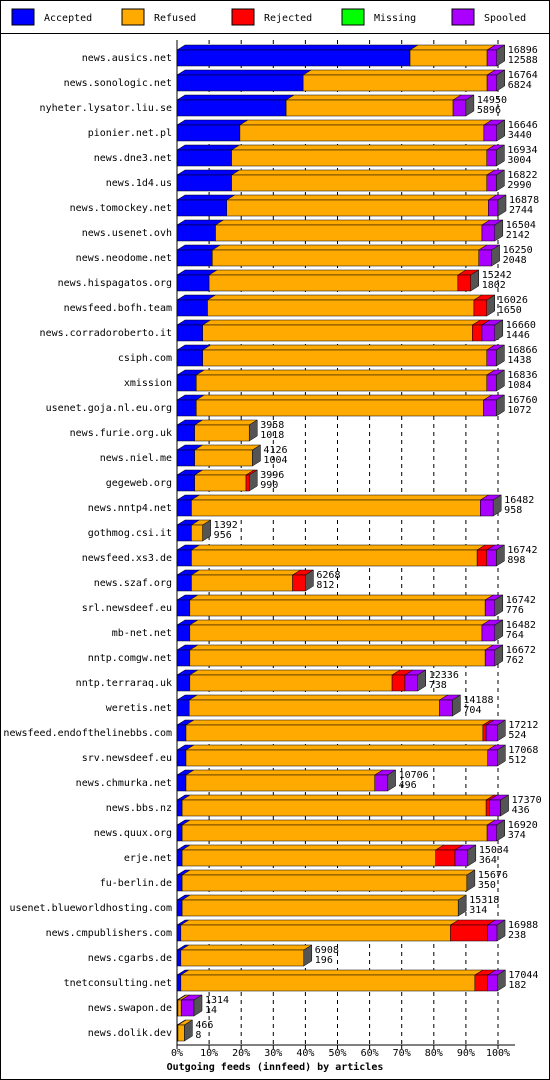  What do you see at coordinates (130, 1033) in the screenshot?
I see `category-label cat: news.dolik.dev` at bounding box center [130, 1033].